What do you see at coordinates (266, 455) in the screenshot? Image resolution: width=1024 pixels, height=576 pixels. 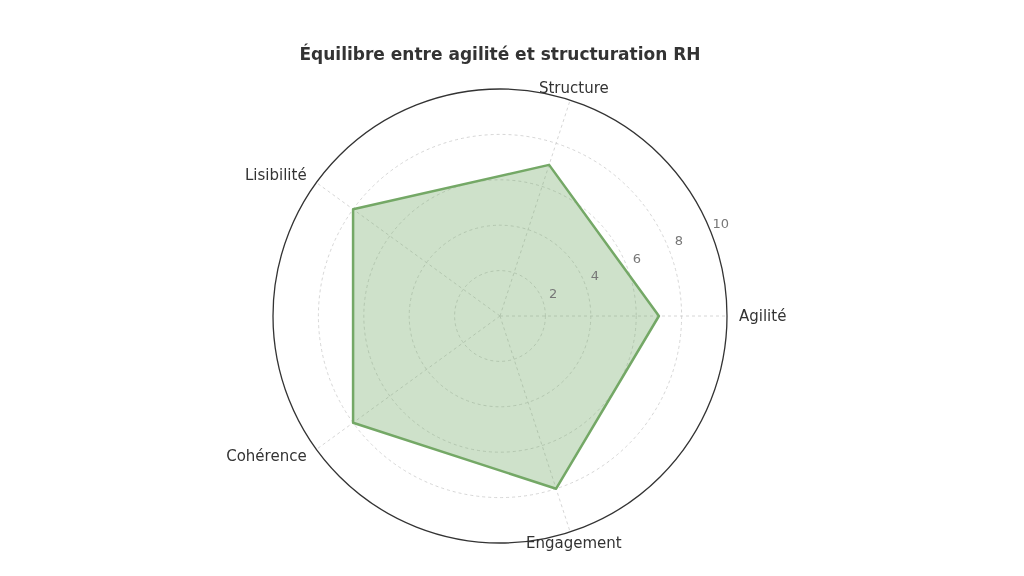 I see `spoke-label: Cohérence` at bounding box center [266, 455].